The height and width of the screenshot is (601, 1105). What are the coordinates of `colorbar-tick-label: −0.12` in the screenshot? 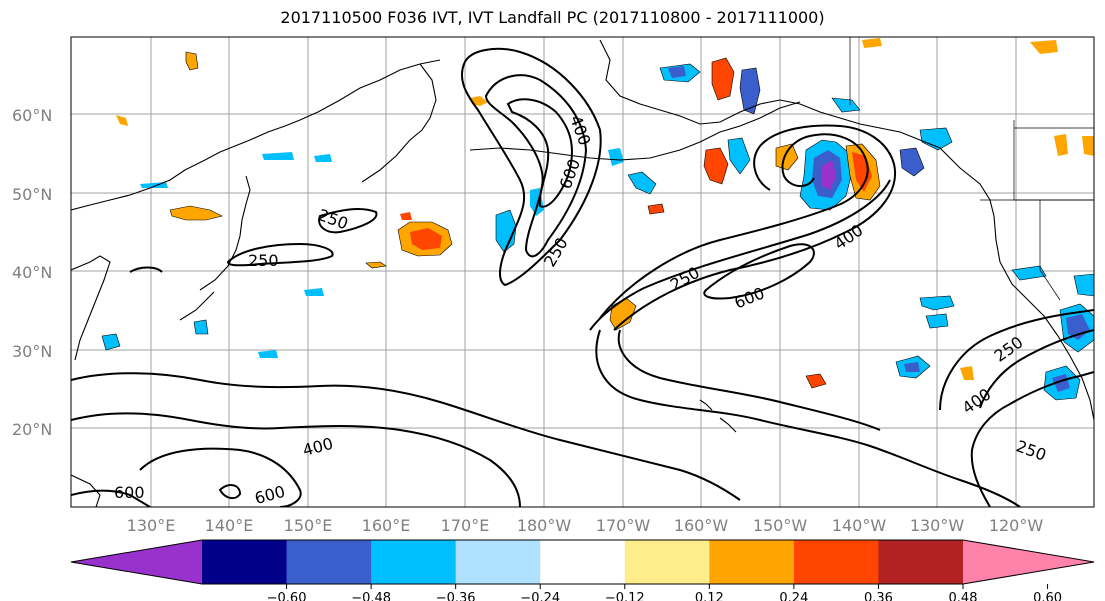 It's located at (625, 596).